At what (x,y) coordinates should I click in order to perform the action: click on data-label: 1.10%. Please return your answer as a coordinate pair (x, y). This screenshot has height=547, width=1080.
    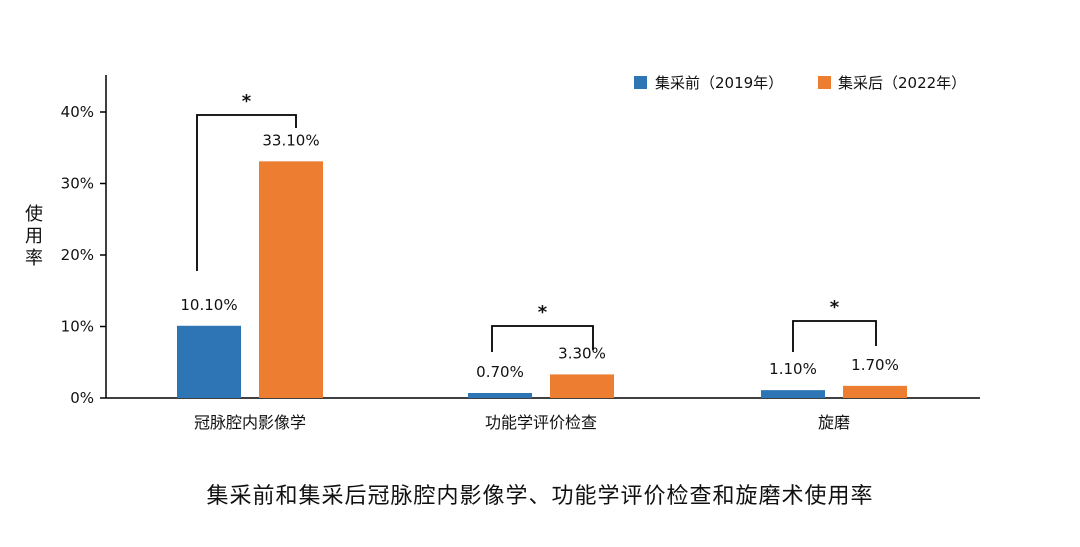
    Looking at the image, I should click on (793, 369).